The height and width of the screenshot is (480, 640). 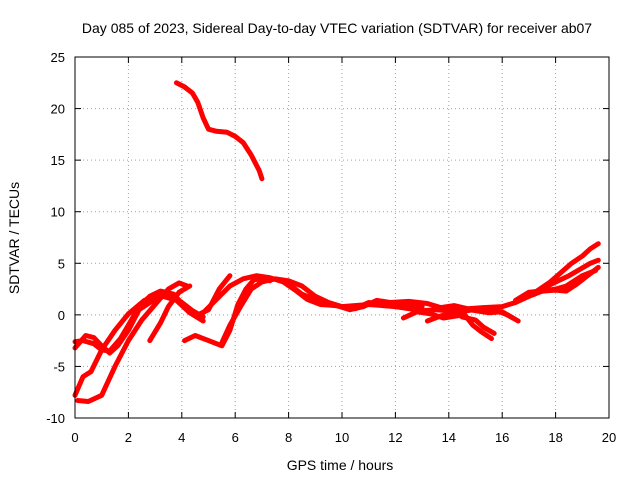 What do you see at coordinates (449, 437) in the screenshot?
I see `x-tick-label: 14` at bounding box center [449, 437].